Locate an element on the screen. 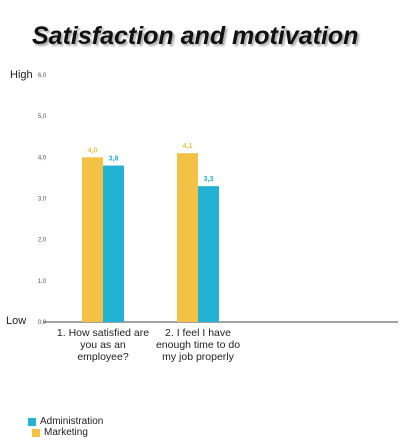 Image resolution: width=406 pixels, height=446 pixels. legend-item-administration: Administration is located at coordinates (65, 421).